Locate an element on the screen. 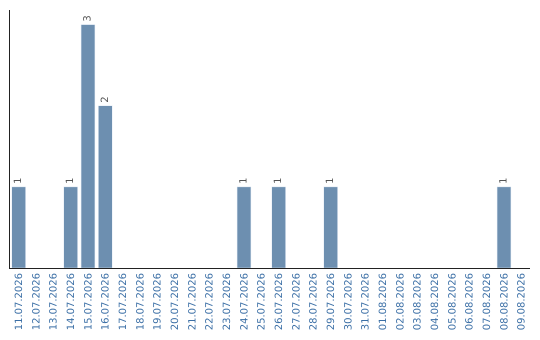  x-tick-label: 13.07.2026 is located at coordinates (54, 301).